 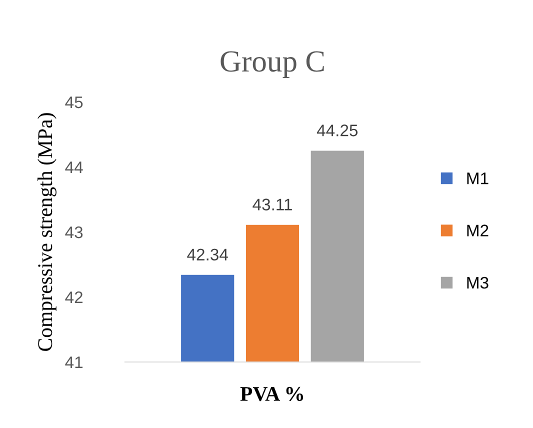 I want to click on data-label: 43.11, so click(x=272, y=204).